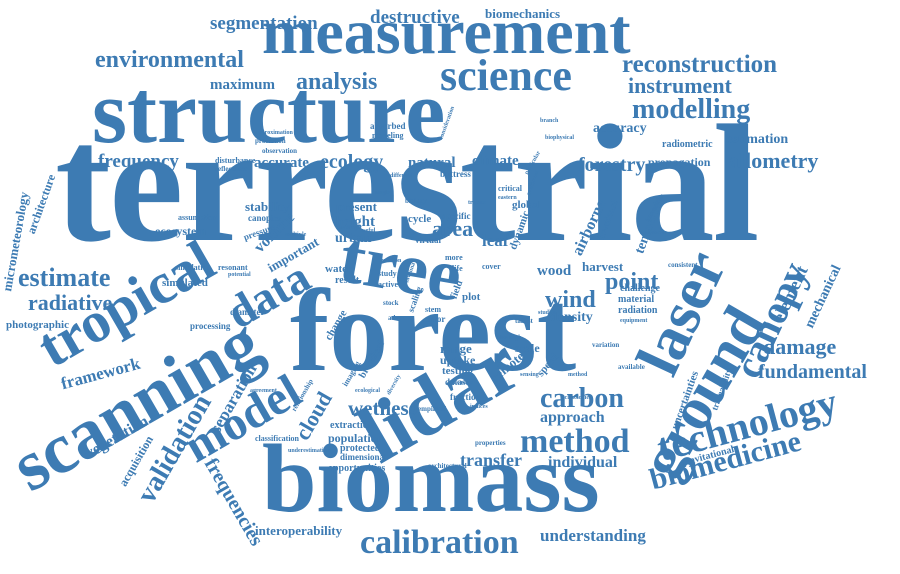  I want to click on word-single: single, so click(382, 193).